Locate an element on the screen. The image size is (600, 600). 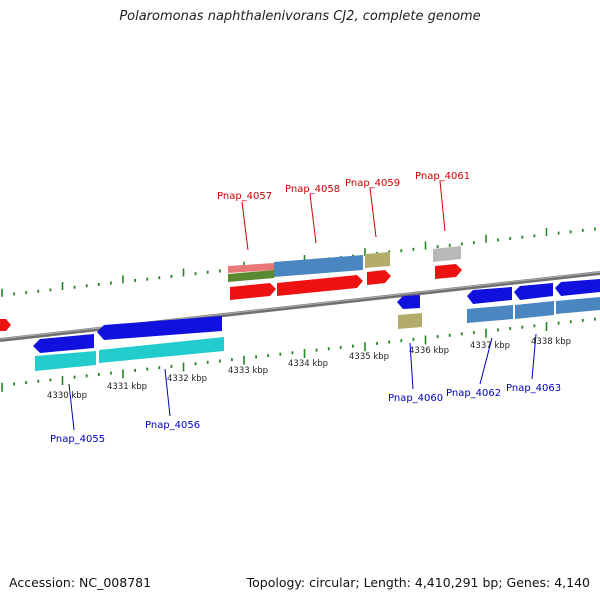
accession-text: Accession: NC_008781 is located at coordinates (80, 582).